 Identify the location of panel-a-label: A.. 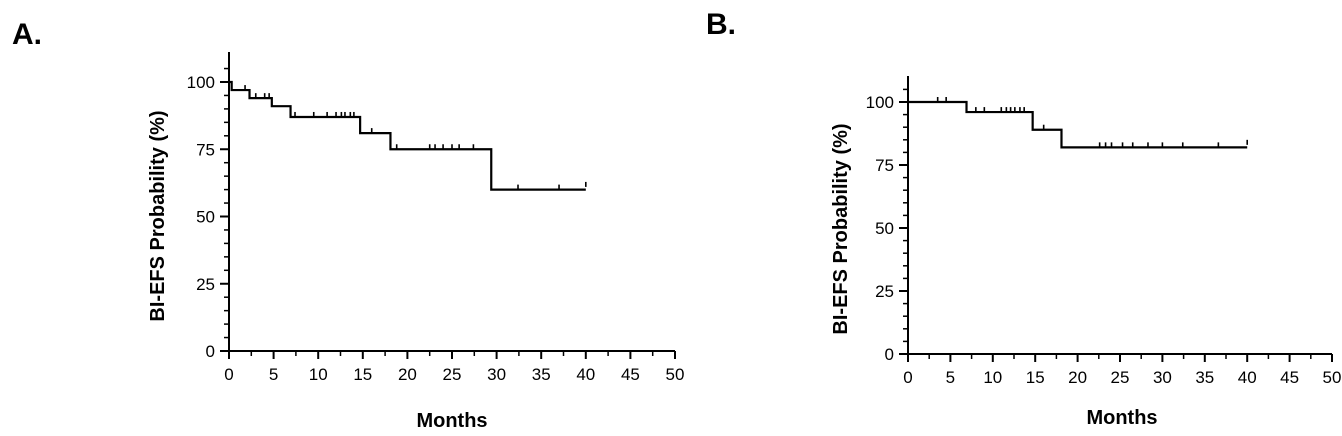
(27, 34).